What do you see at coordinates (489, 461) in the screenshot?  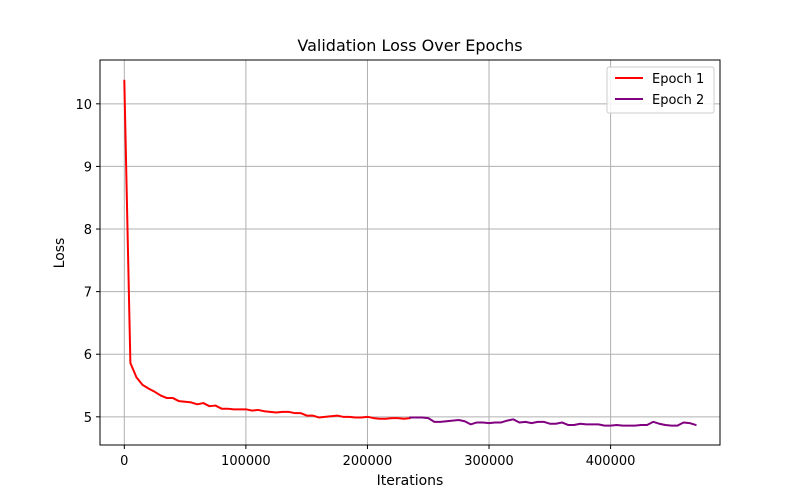 I see `x-tick-label: 300000` at bounding box center [489, 461].